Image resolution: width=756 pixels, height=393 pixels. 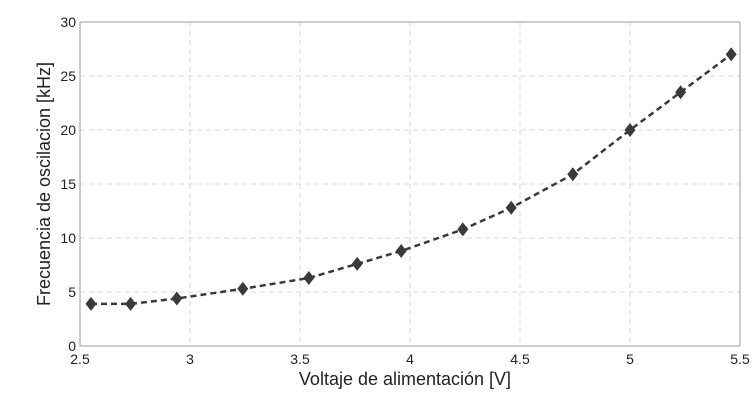 I want to click on x-axis-title: Voltaje de alimentación [V], so click(x=405, y=379).